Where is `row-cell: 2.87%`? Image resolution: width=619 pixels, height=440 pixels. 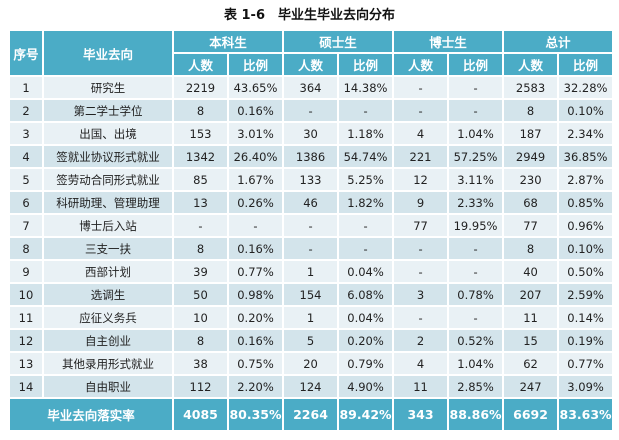 row-cell: 2.87% is located at coordinates (586, 179).